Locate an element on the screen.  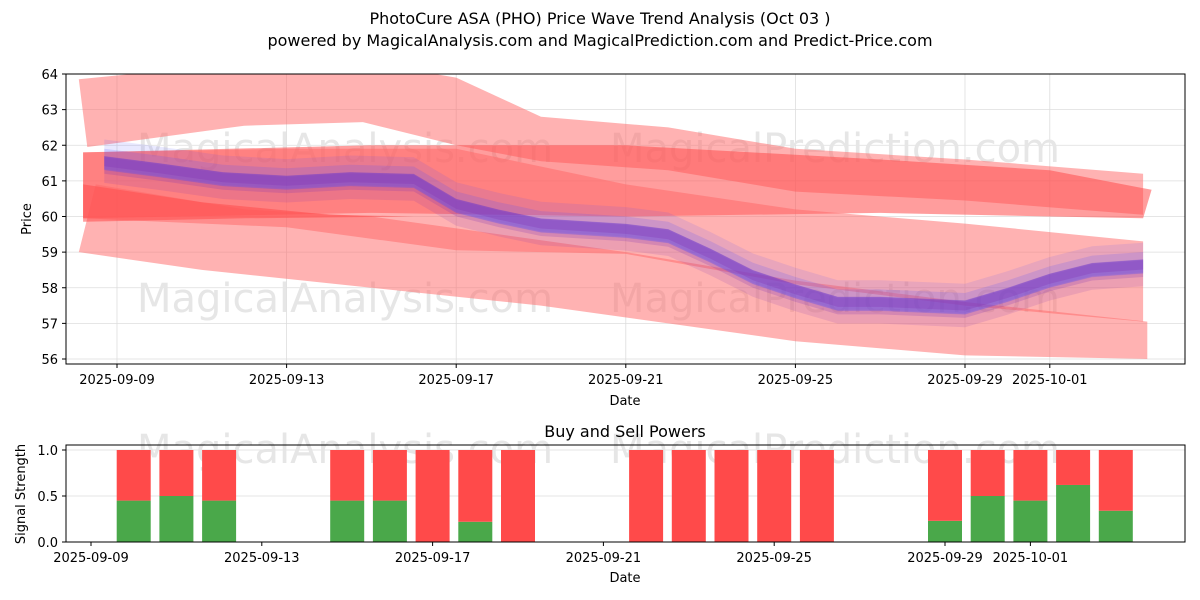
y-tick-label: 1.0 is located at coordinates (47, 451).